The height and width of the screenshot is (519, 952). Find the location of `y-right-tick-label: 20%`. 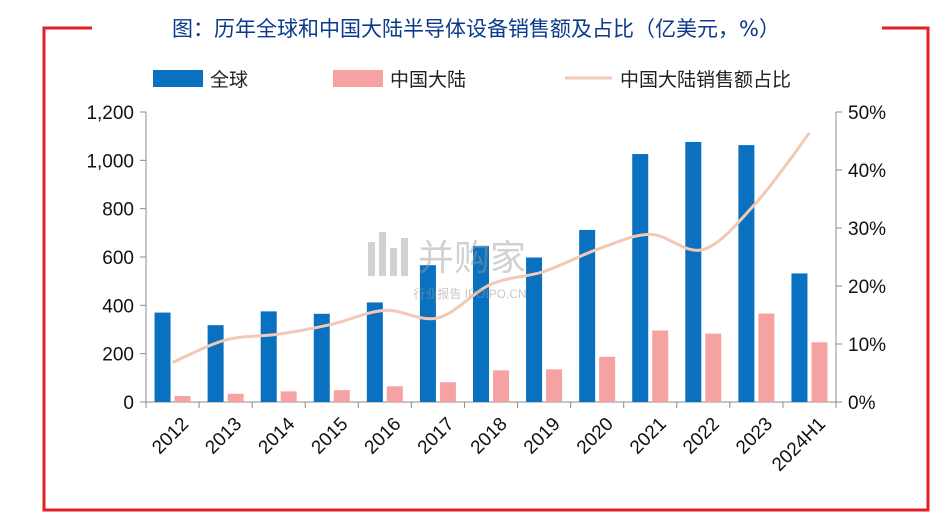

y-right-tick-label: 20% is located at coordinates (867, 287).